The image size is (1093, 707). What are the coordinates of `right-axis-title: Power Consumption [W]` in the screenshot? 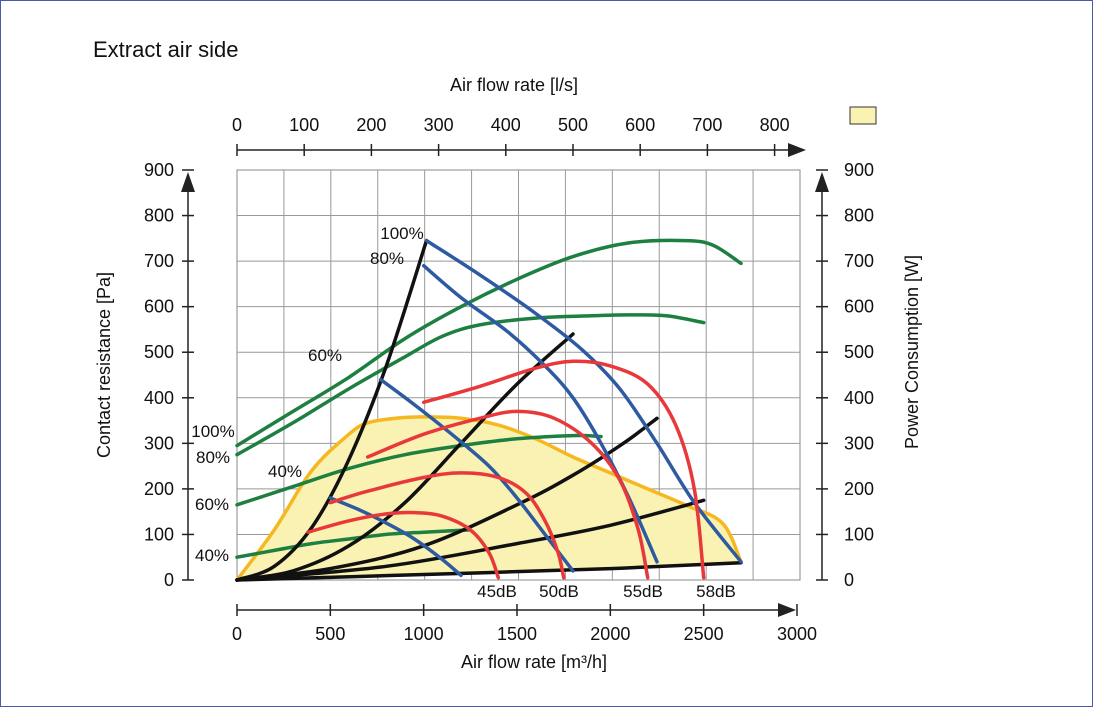 It's located at (912, 352).